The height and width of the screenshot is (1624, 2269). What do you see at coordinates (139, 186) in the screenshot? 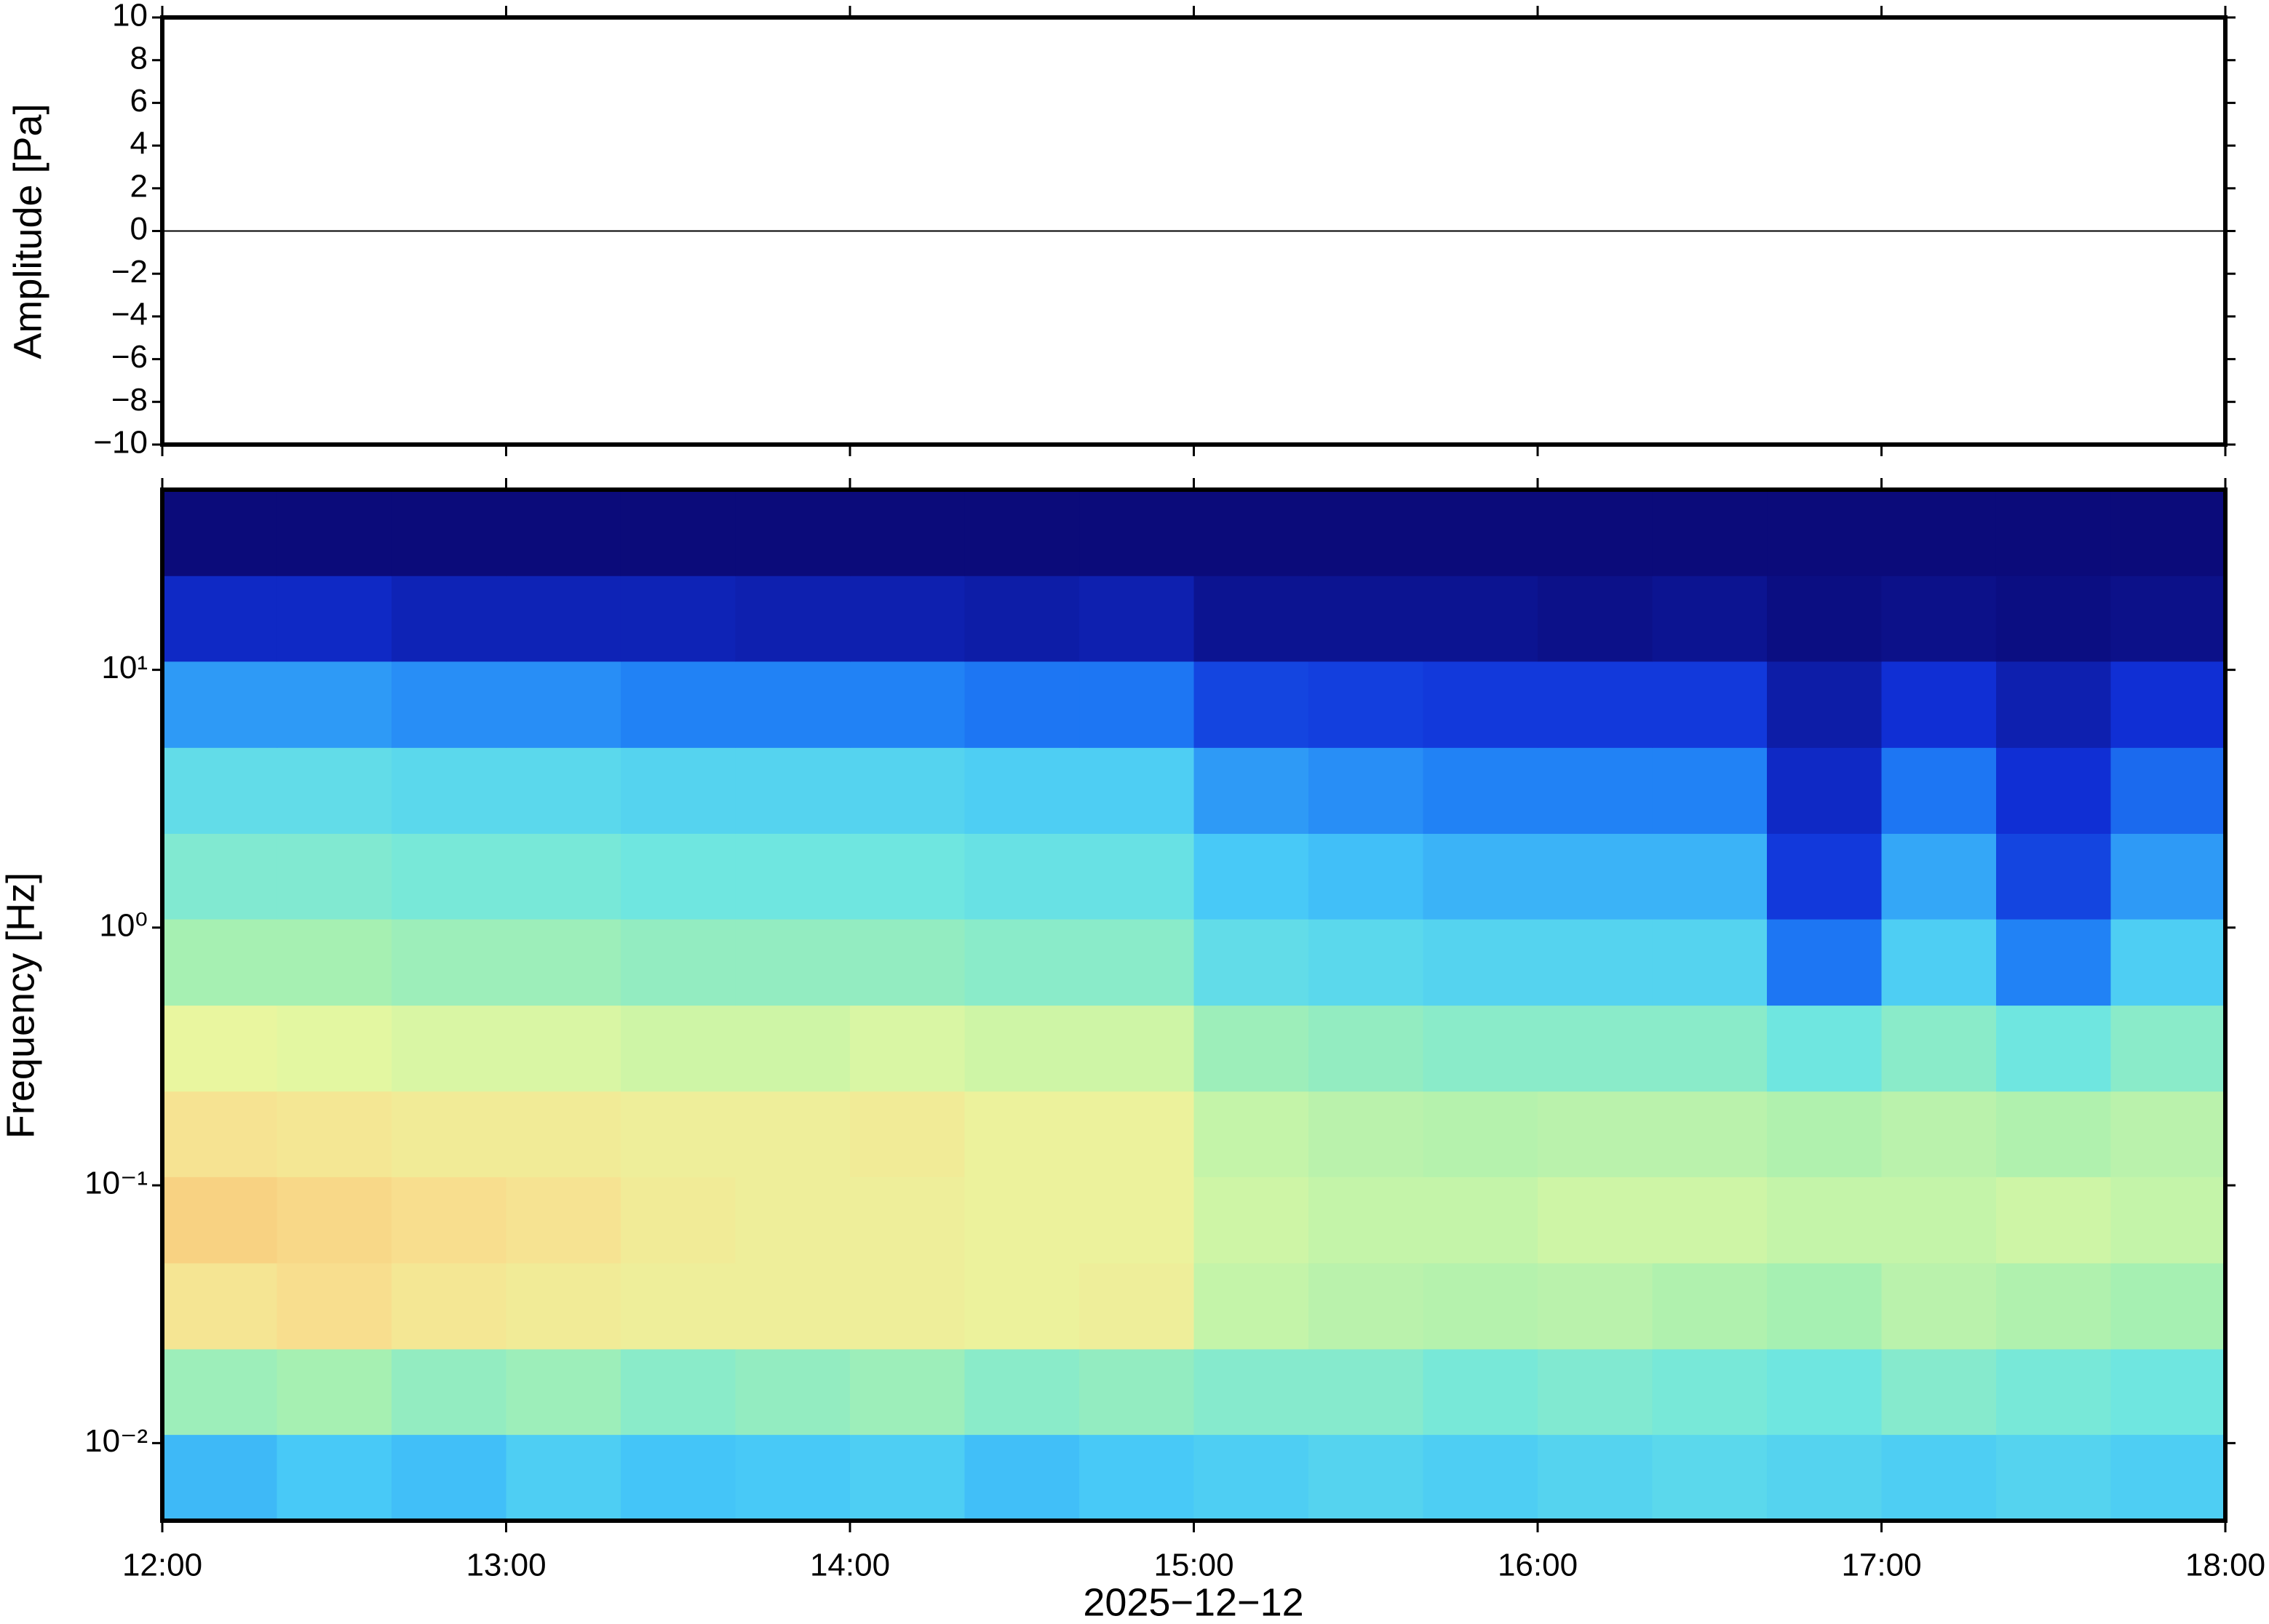
I see `y-tick-label: 2` at bounding box center [139, 186].